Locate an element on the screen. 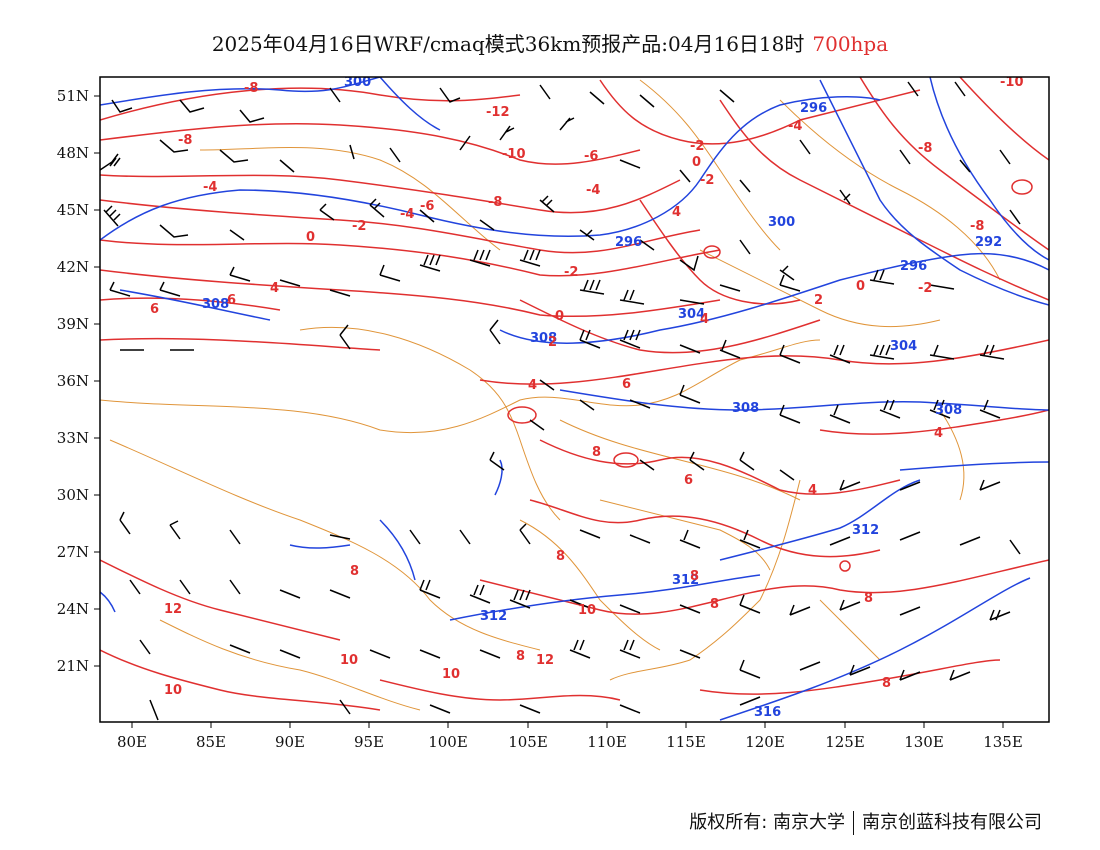  lon-label: 95E is located at coordinates (369, 742).